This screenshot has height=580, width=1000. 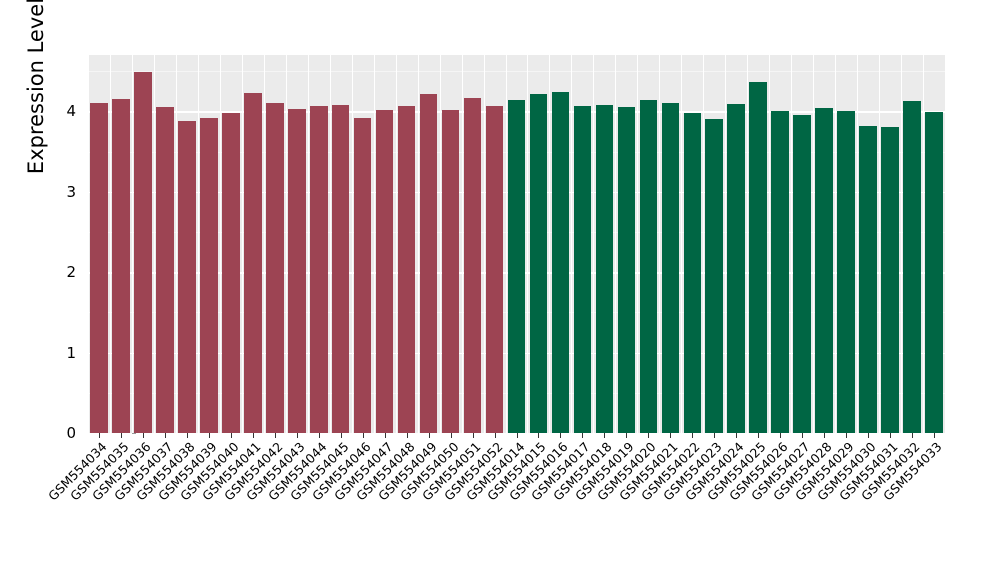 What do you see at coordinates (71, 272) in the screenshot?
I see `y-axis-tick-label: 2` at bounding box center [71, 272].